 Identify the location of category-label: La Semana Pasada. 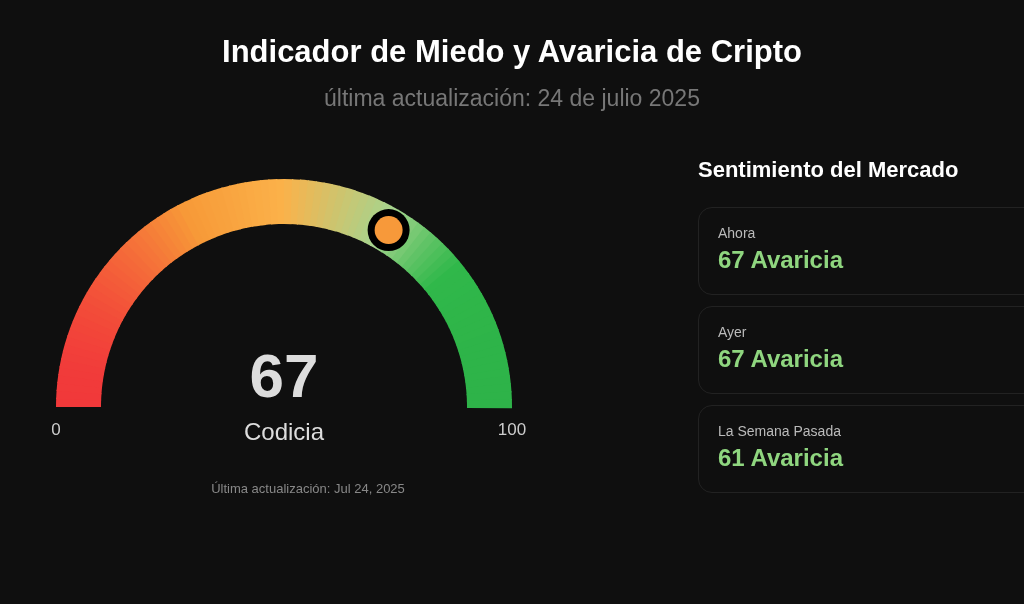
(780, 430).